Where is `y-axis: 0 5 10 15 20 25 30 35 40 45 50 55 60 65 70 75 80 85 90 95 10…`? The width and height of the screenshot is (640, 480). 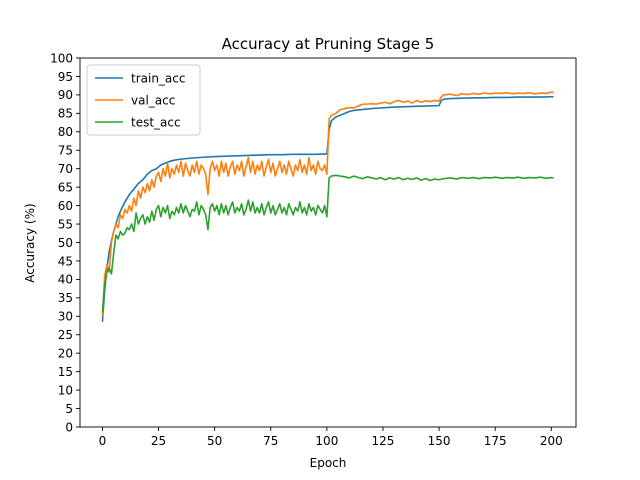
y-axis: 0 5 10 15 20 25 30 35 40 45 50 55 60 65 70 75 80 85 90 95 10… is located at coordinates (65, 242).